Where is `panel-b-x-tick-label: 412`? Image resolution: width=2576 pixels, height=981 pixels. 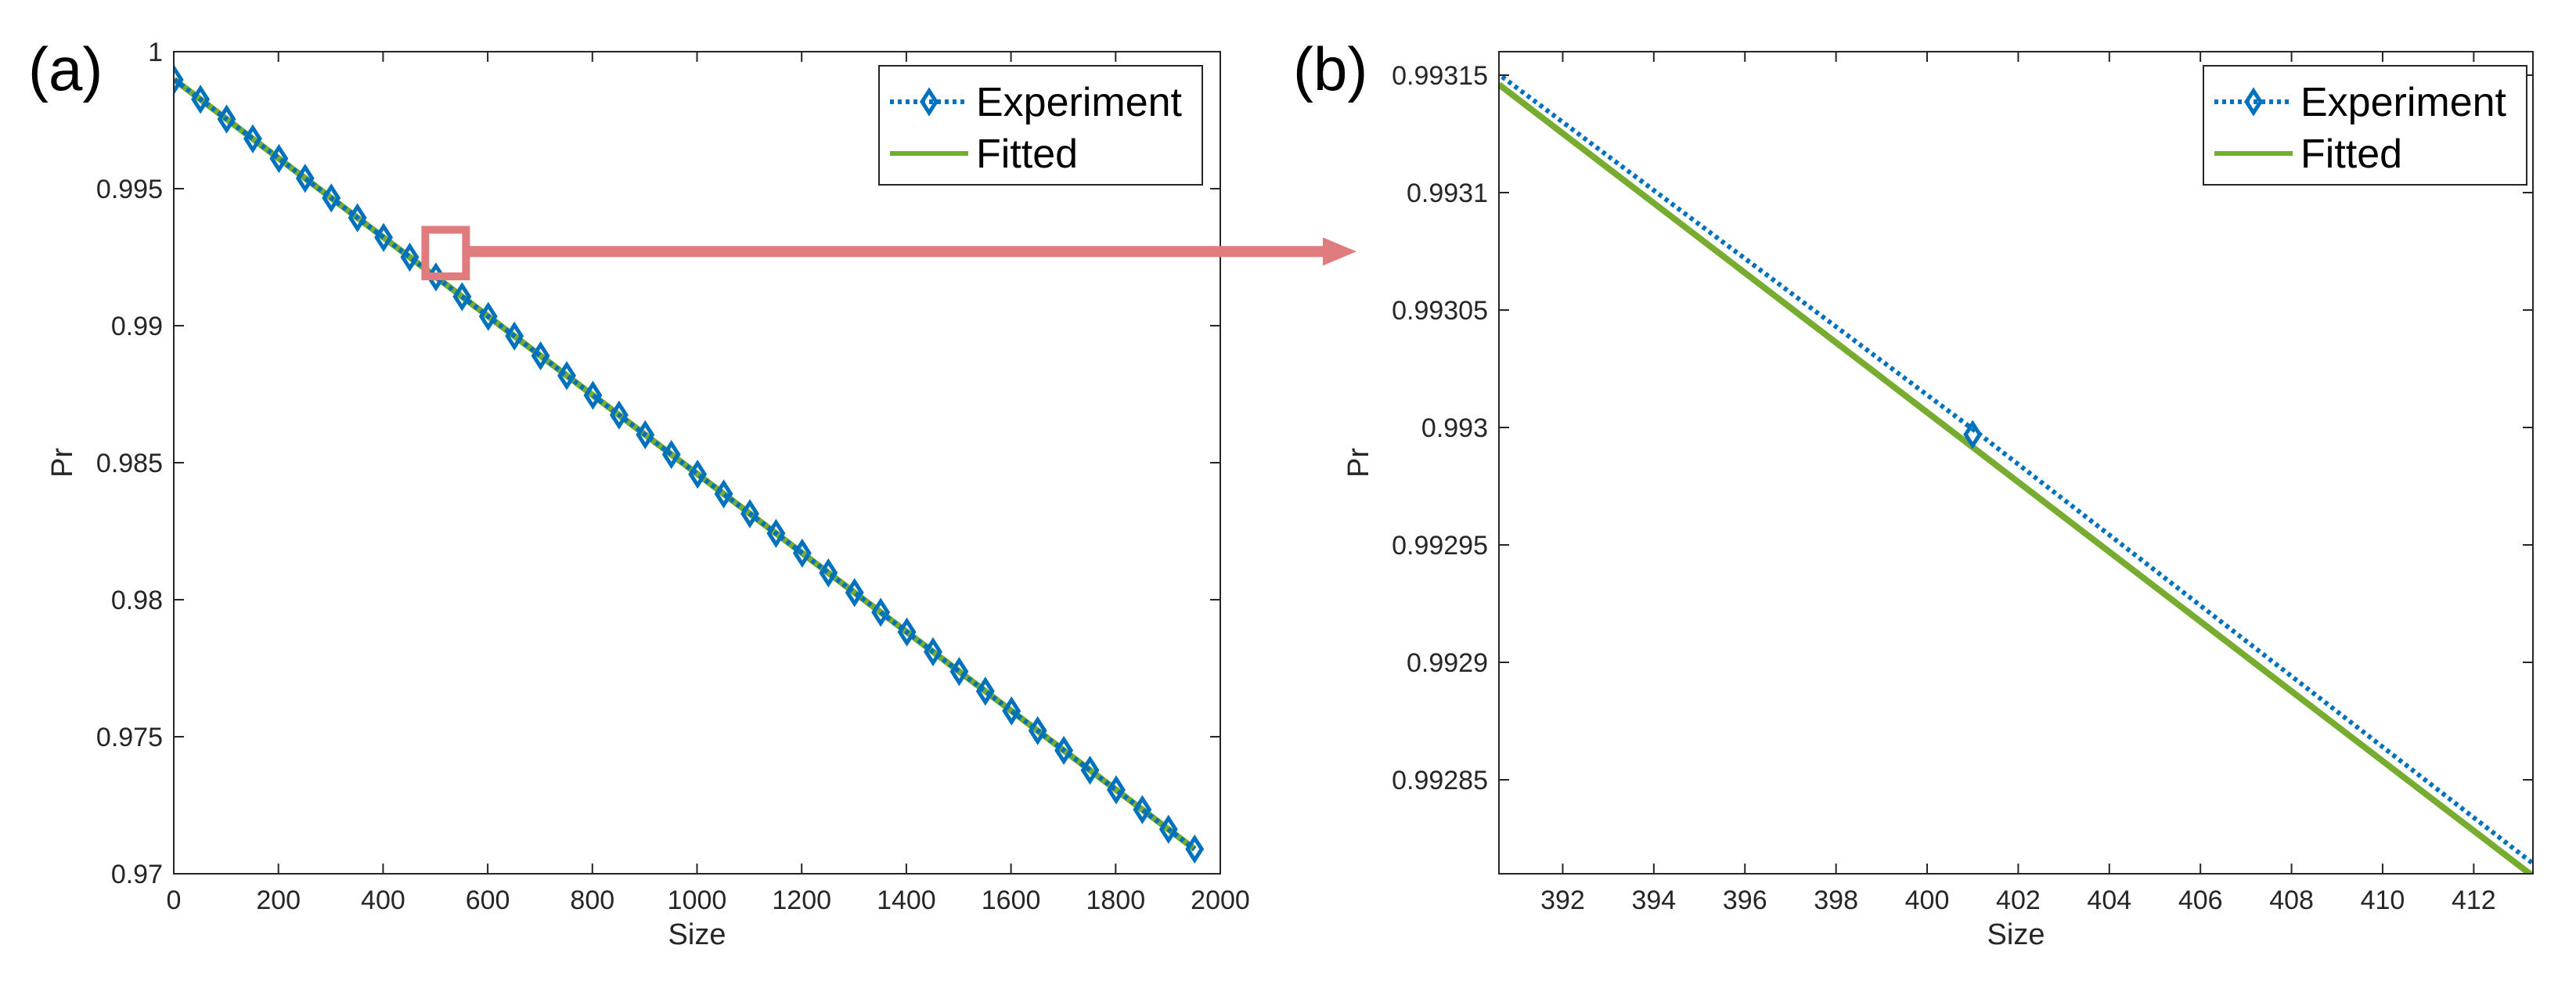
panel-b-x-tick-label: 412 is located at coordinates (2474, 900).